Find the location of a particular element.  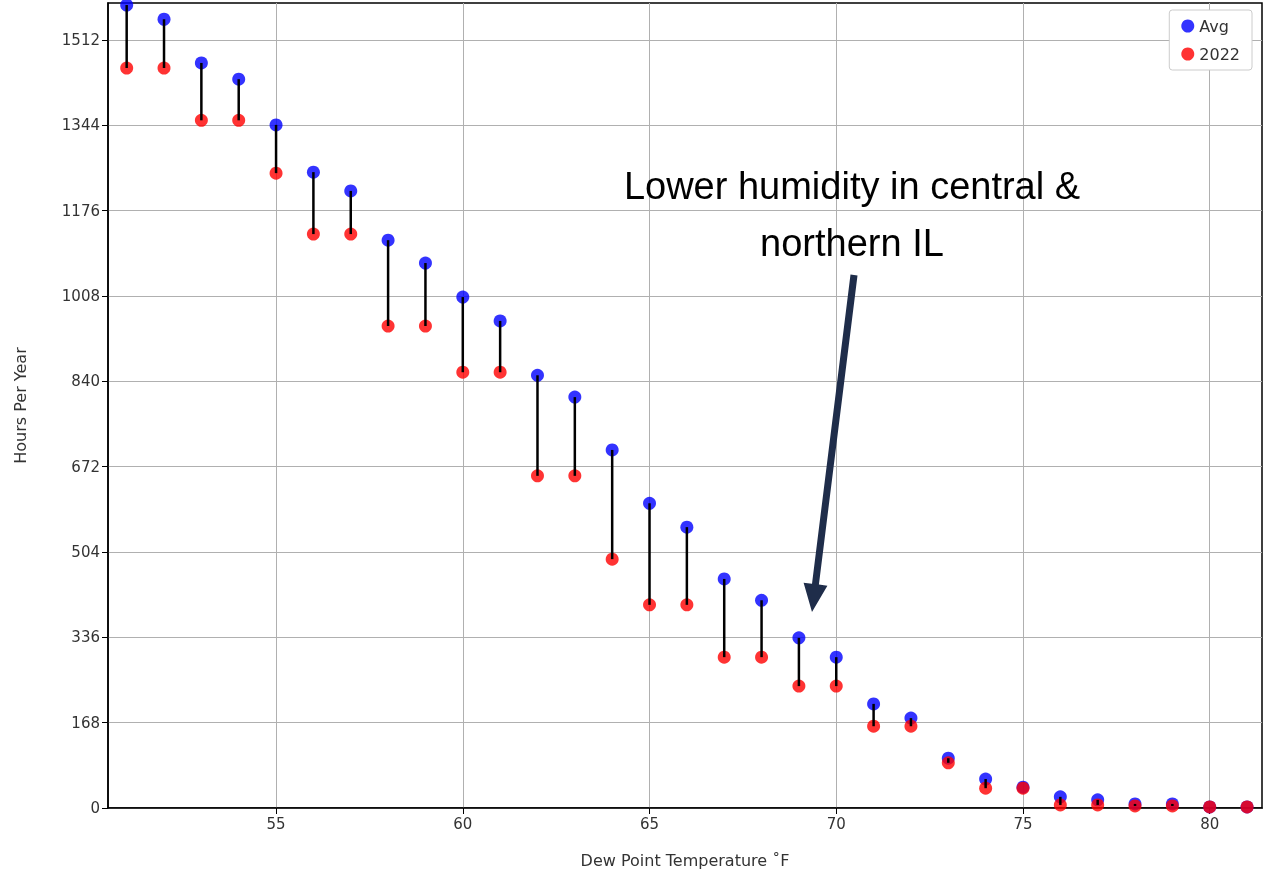

y-tick-label: 0 is located at coordinates (95, 808).